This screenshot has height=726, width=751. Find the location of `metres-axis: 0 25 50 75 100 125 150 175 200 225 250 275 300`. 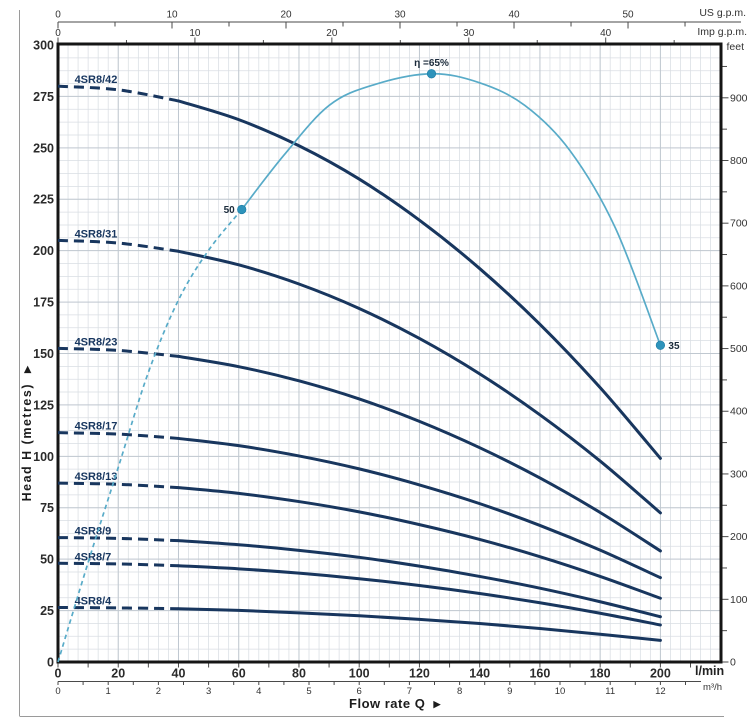

metres-axis: 0 25 50 75 100 125 150 175 200 225 250 275 300 is located at coordinates (43, 353).